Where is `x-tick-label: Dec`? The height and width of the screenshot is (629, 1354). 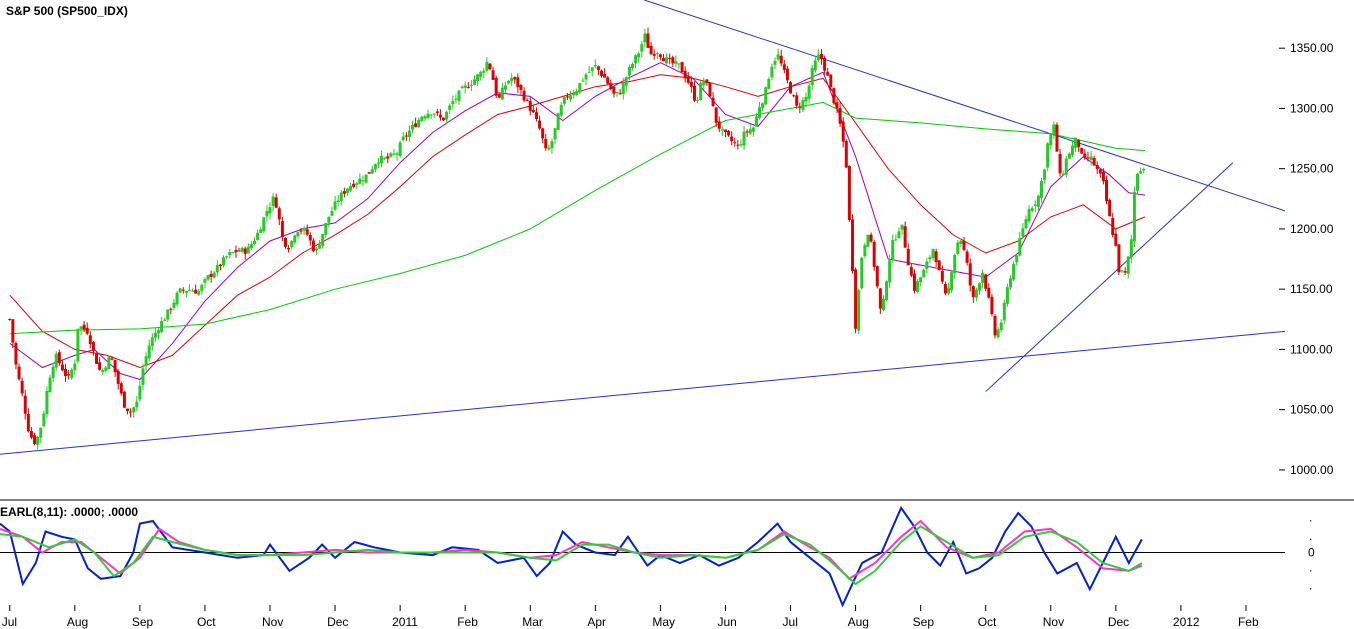
x-tick-label: Dec is located at coordinates (337, 622).